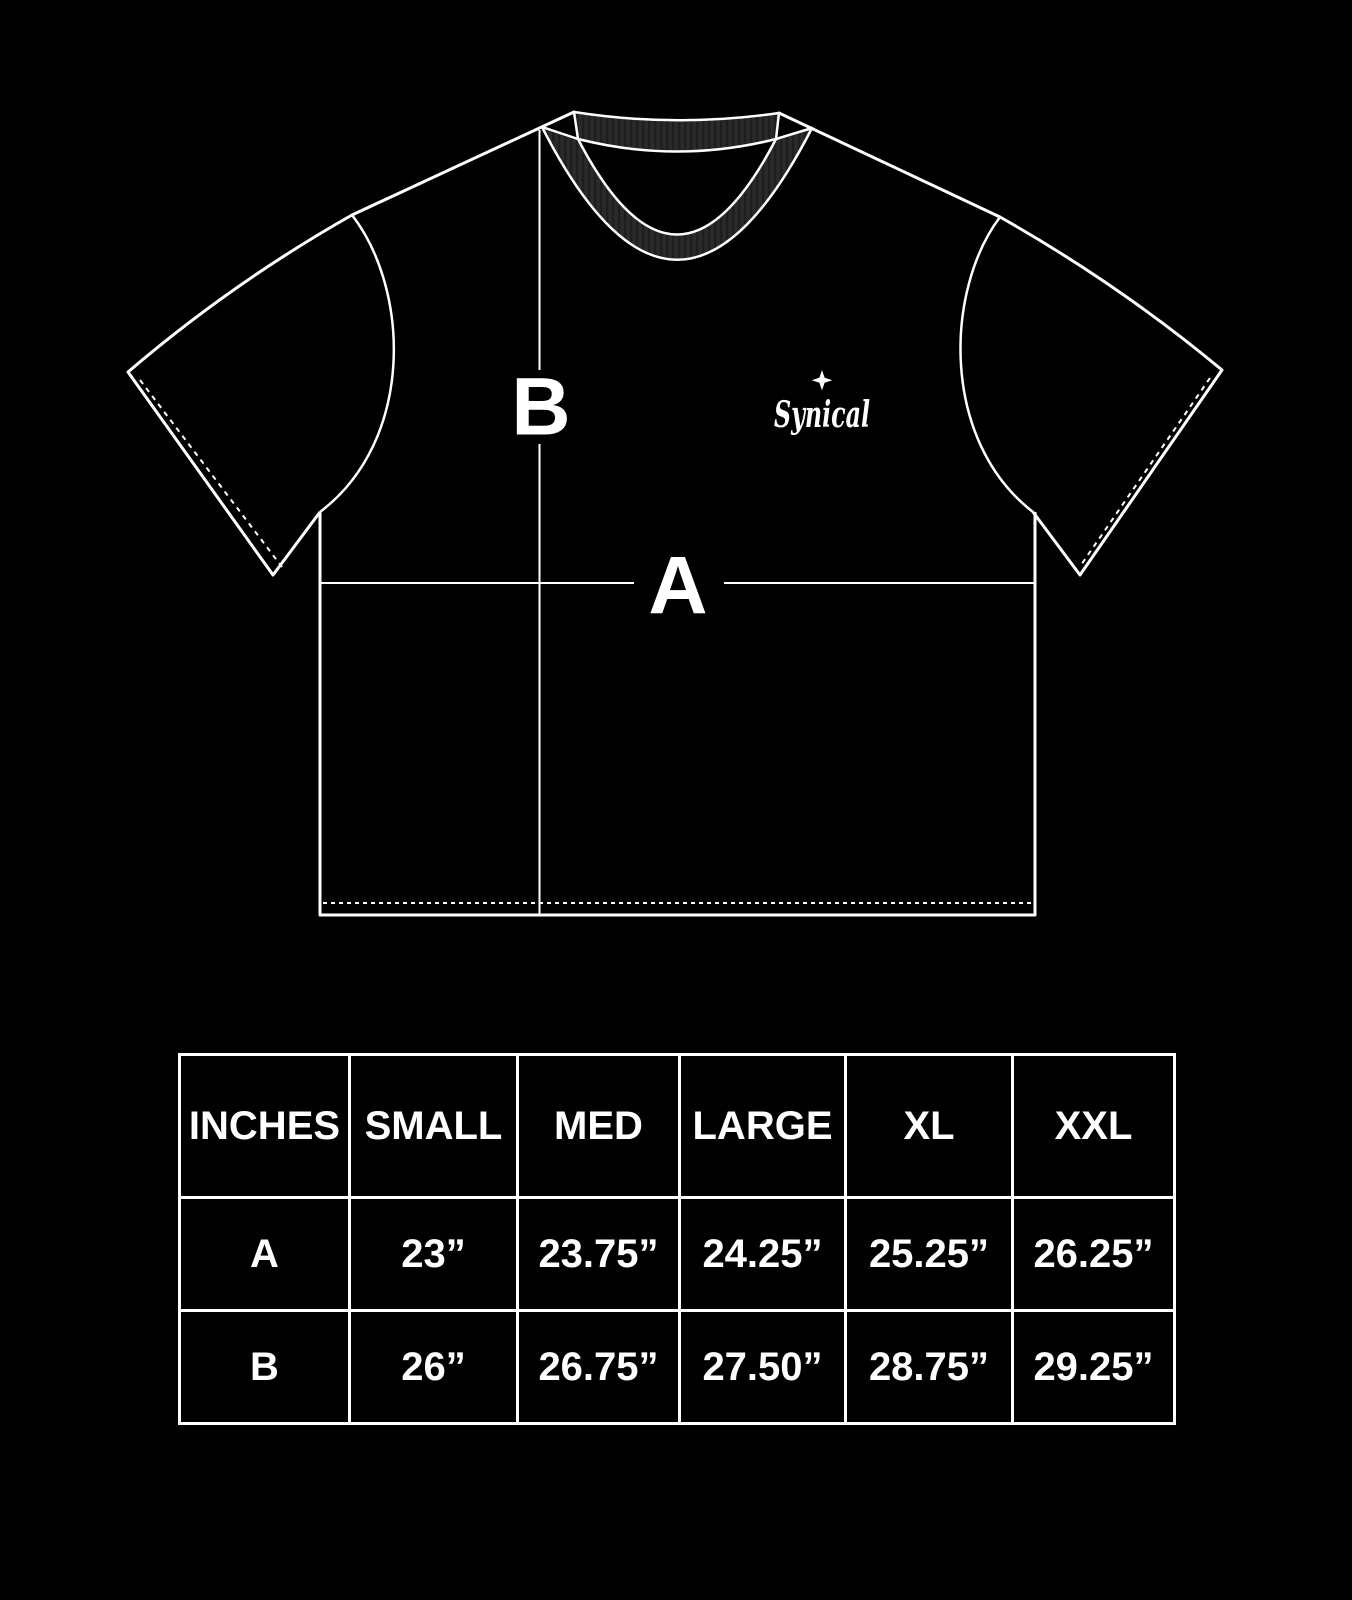 This screenshot has width=1352, height=1600. I want to click on right-cuff-stitch, so click(1145, 471).